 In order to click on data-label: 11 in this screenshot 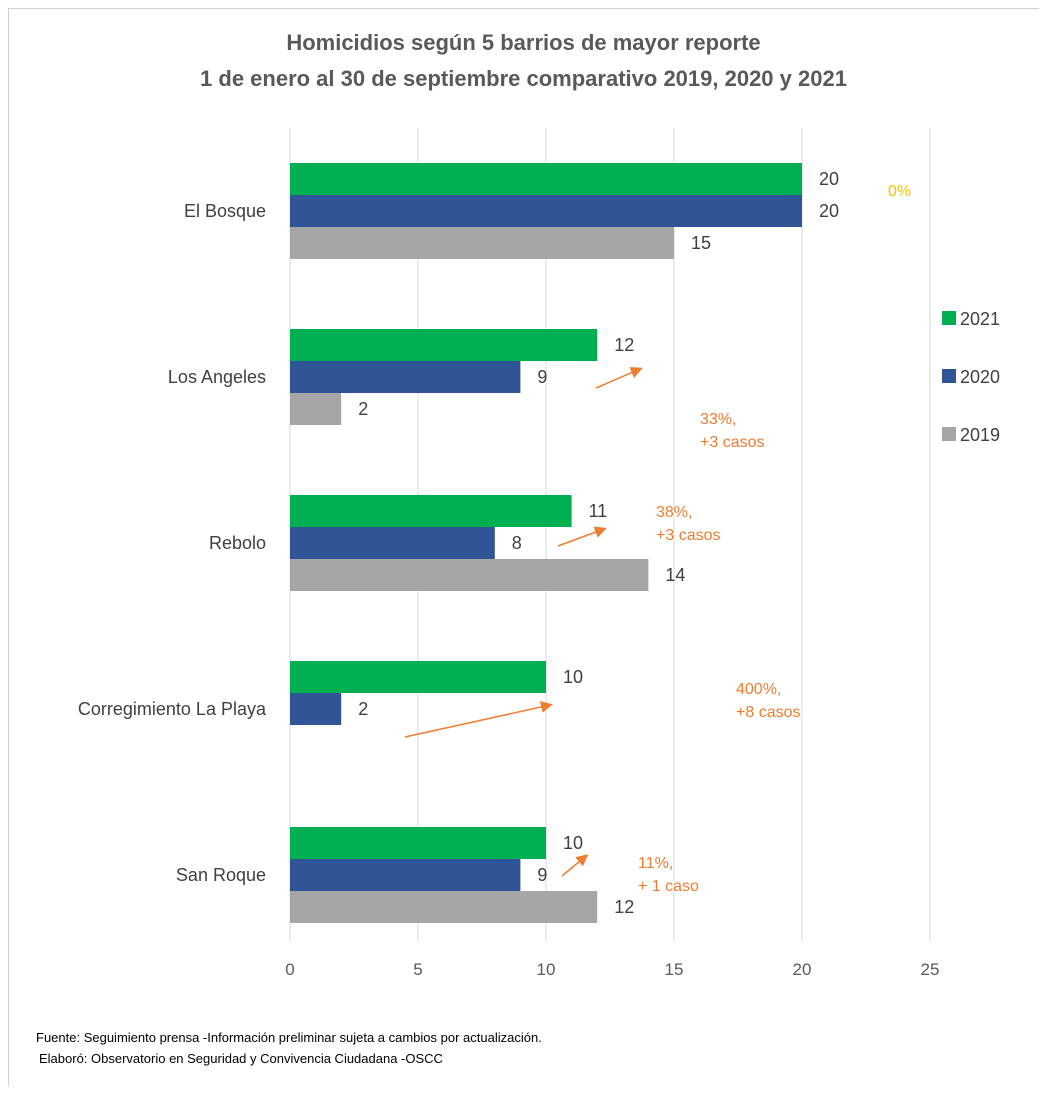, I will do `click(598, 511)`.